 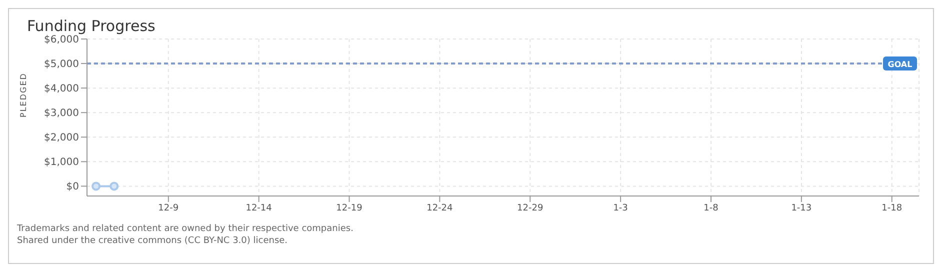 What do you see at coordinates (61, 162) in the screenshot?
I see `y-tick-label: $1,000` at bounding box center [61, 162].